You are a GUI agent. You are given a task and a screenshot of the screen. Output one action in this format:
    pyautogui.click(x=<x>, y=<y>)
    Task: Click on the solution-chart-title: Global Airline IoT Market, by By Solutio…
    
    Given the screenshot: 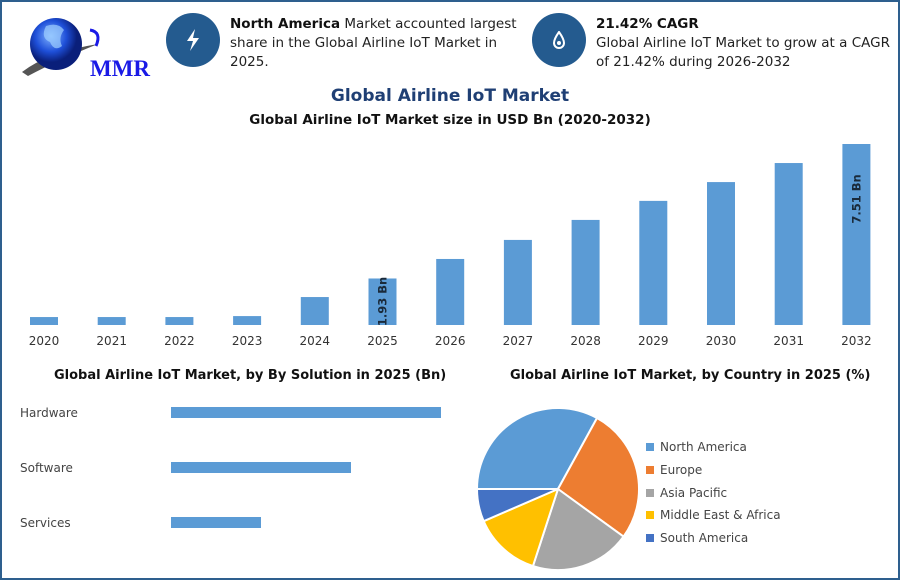 What is the action you would take?
    pyautogui.click(x=250, y=375)
    